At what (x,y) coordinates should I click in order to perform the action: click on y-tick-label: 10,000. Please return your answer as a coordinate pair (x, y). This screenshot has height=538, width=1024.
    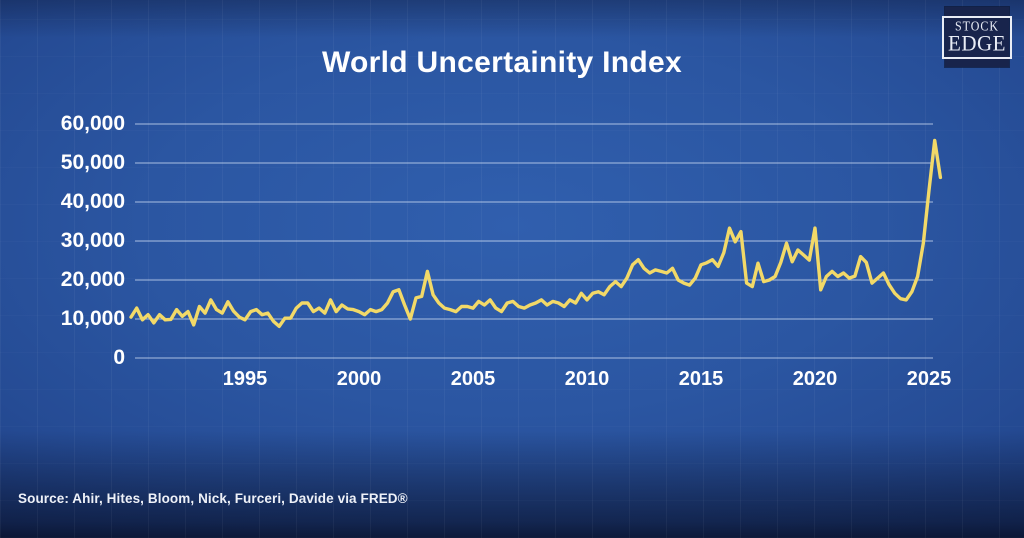
    Looking at the image, I should click on (92, 318).